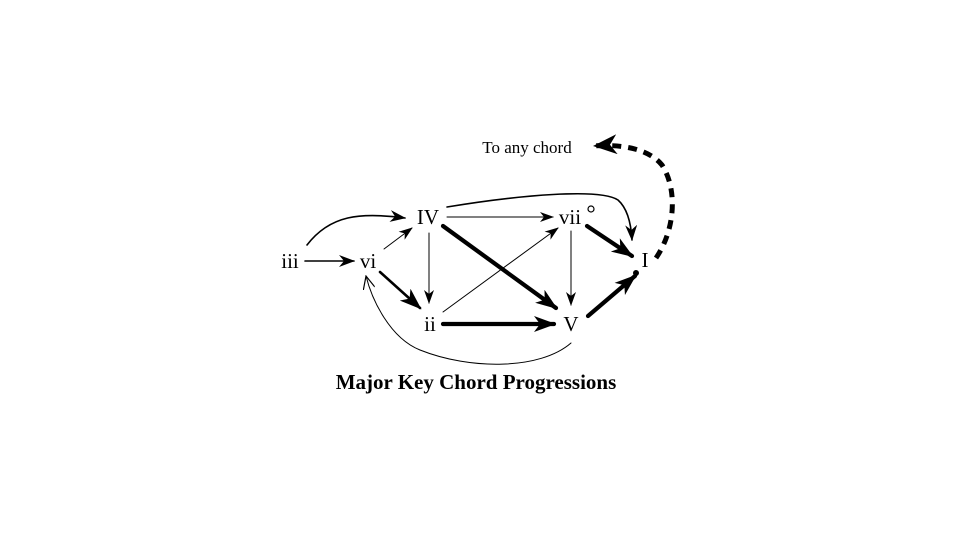 This screenshot has width=960, height=540. What do you see at coordinates (290, 261) in the screenshot?
I see `chord-iii: iii` at bounding box center [290, 261].